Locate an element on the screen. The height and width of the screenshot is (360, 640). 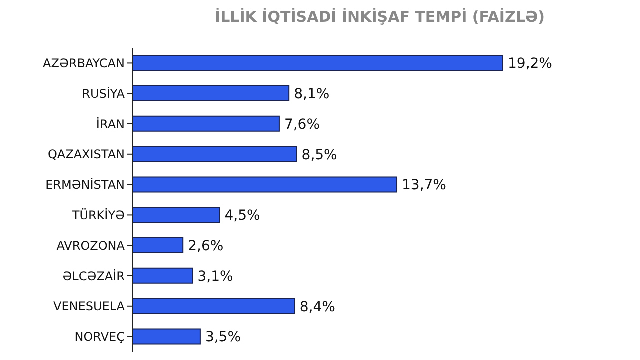
data-label: 2,6% is located at coordinates (206, 246).